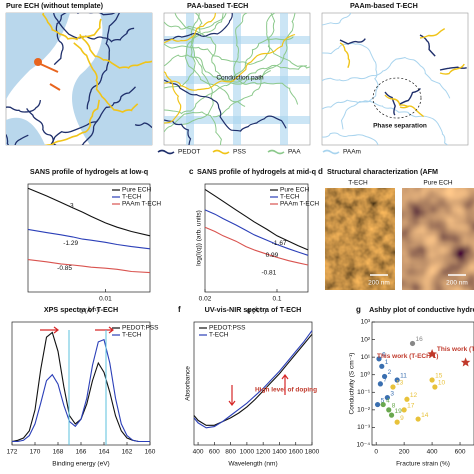 The image size is (474, 474). I want to click on image-label: T-ECH, so click(358, 183).